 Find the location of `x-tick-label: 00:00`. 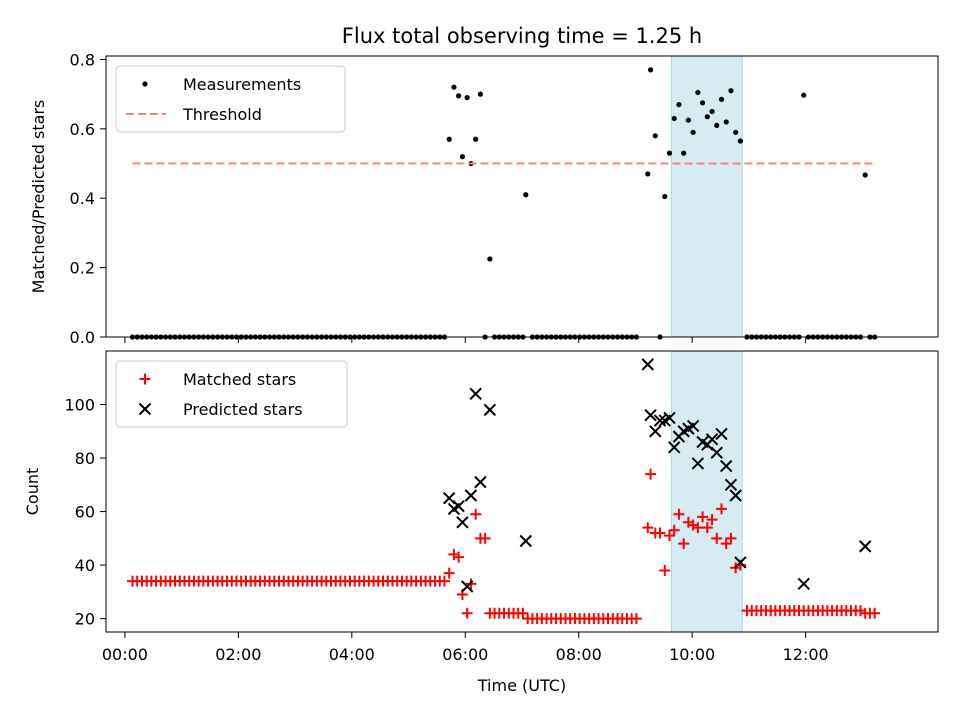

x-tick-label: 00:00 is located at coordinates (125, 654).